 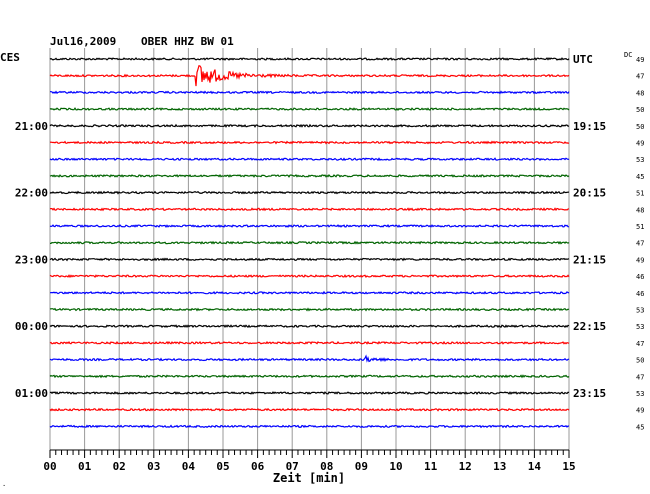 I want to click on right-hour-label: 22:15, so click(x=589, y=326).